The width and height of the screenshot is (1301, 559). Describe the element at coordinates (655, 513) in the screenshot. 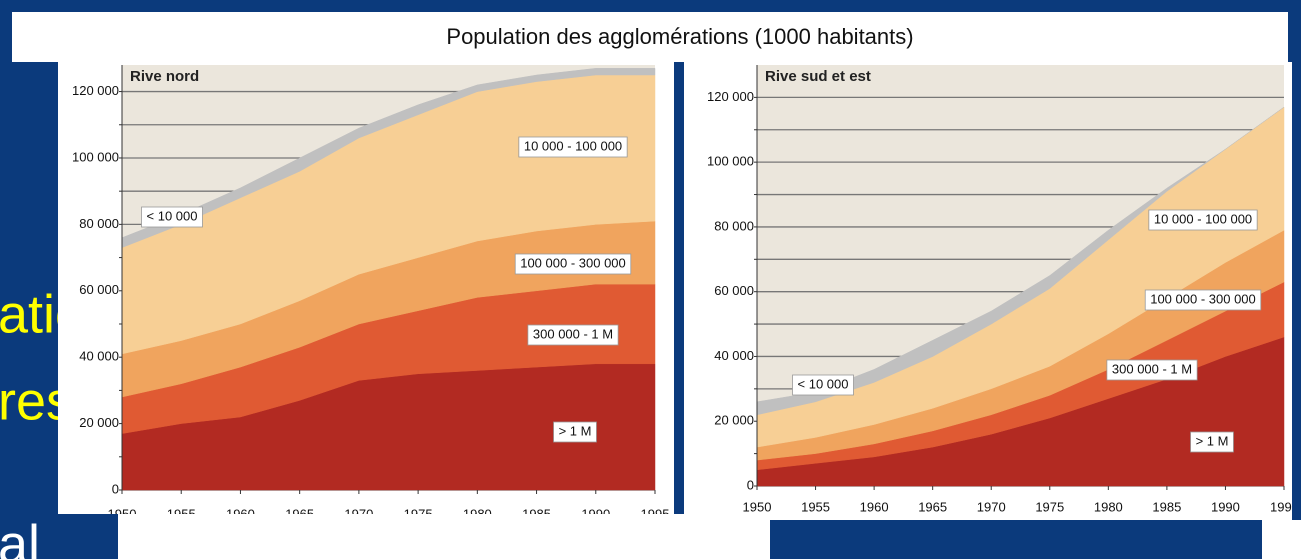

I see `x-tick-label: 1995` at that location.